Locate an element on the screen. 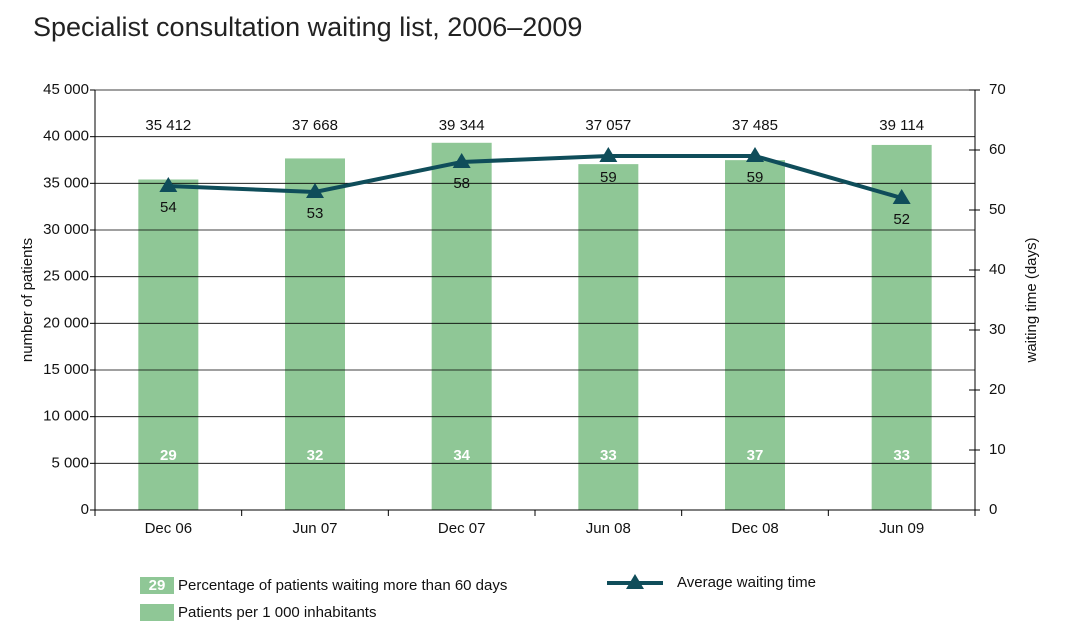 This screenshot has width=1067, height=631. x-tick-label: Dec 08 is located at coordinates (755, 528).